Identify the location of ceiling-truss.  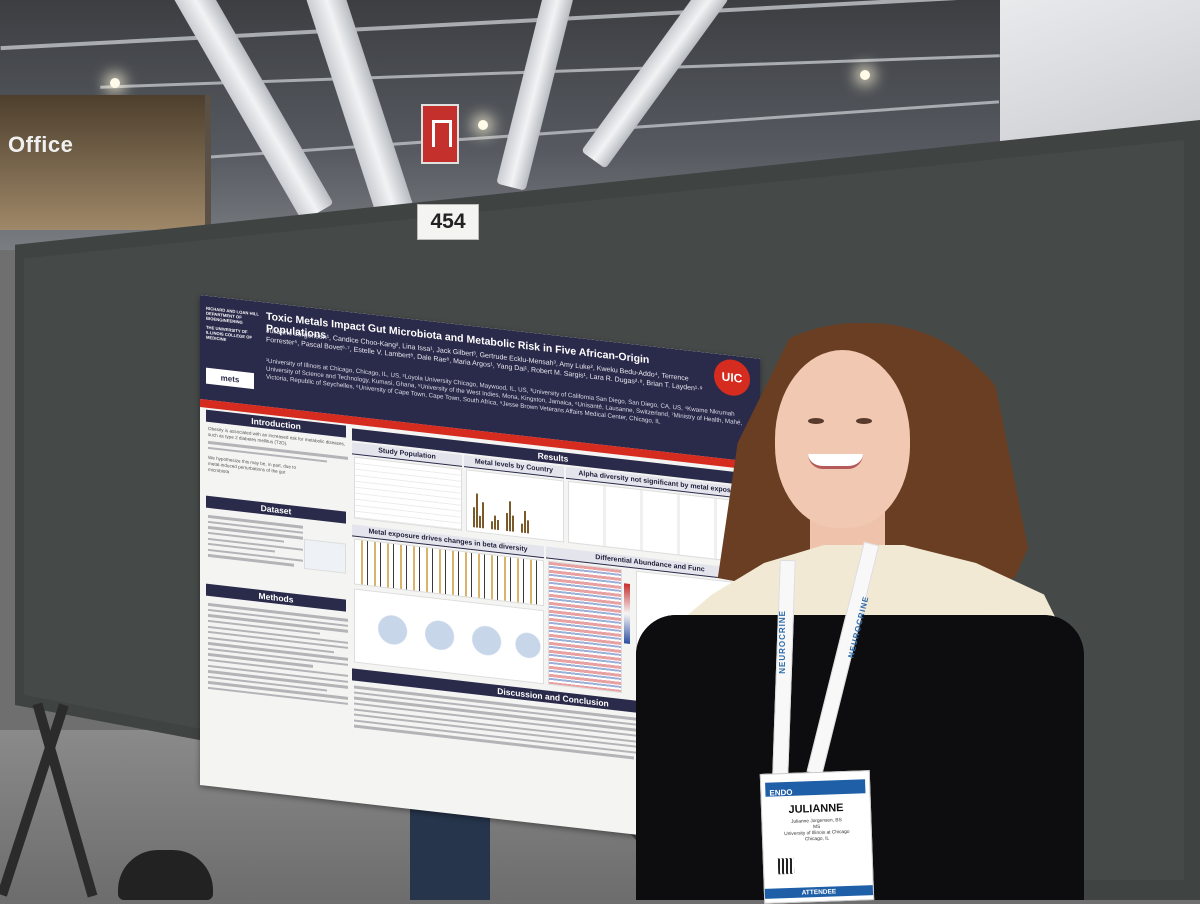
(500, 25).